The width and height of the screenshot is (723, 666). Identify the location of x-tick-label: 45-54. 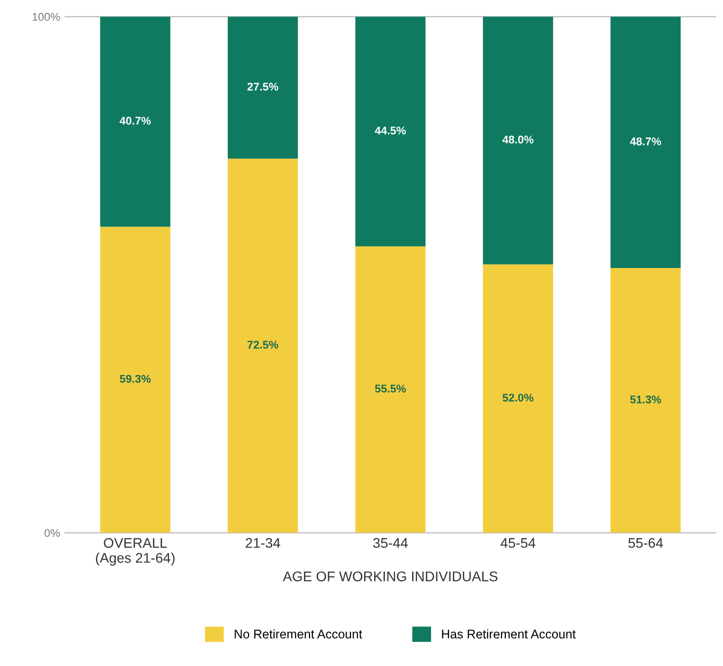
(518, 543).